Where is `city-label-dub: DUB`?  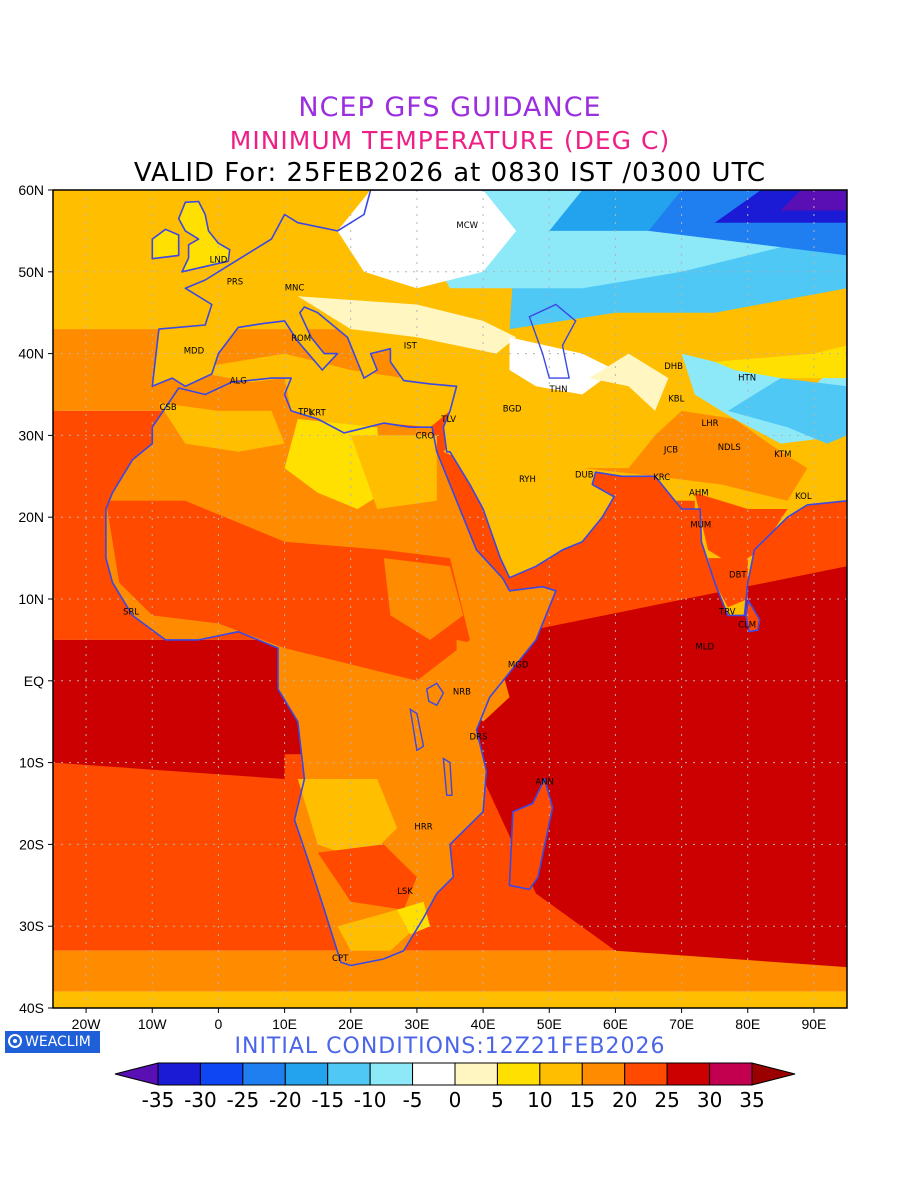
city-label-dub: DUB is located at coordinates (584, 476).